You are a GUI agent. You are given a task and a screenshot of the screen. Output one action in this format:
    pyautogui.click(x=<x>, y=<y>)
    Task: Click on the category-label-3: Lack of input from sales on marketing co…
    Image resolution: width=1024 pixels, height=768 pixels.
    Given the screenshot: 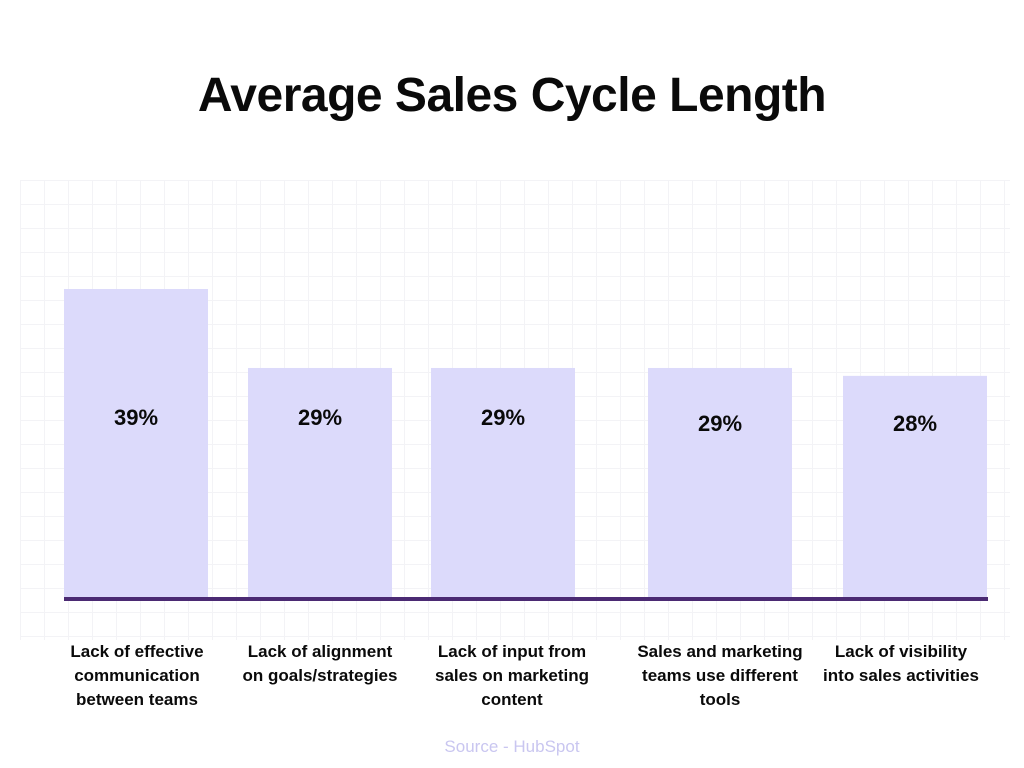 What is the action you would take?
    pyautogui.click(x=511, y=675)
    